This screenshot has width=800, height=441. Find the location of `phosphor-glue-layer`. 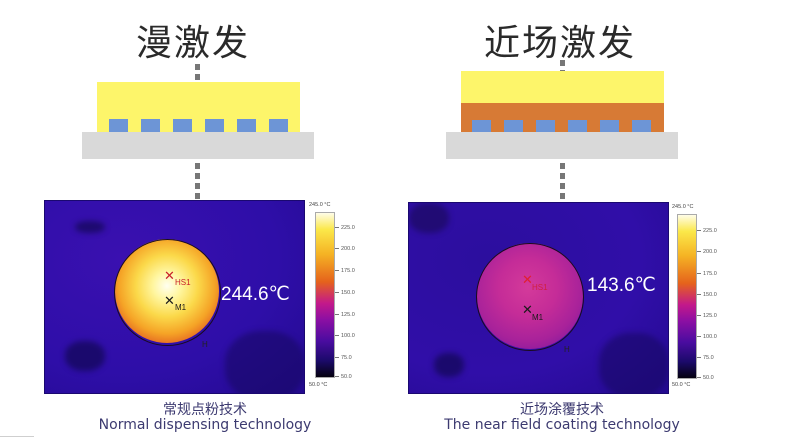

phosphor-glue-layer is located at coordinates (198, 107).